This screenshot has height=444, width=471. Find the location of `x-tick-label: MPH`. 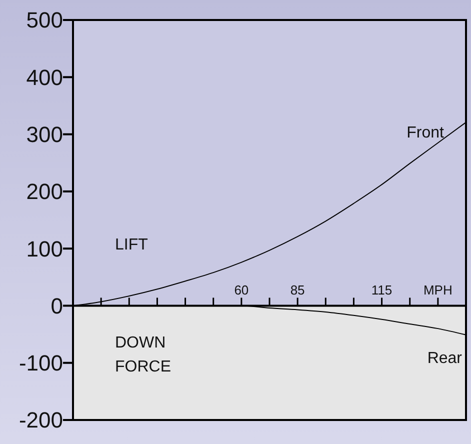

x-tick-label: MPH is located at coordinates (437, 290).